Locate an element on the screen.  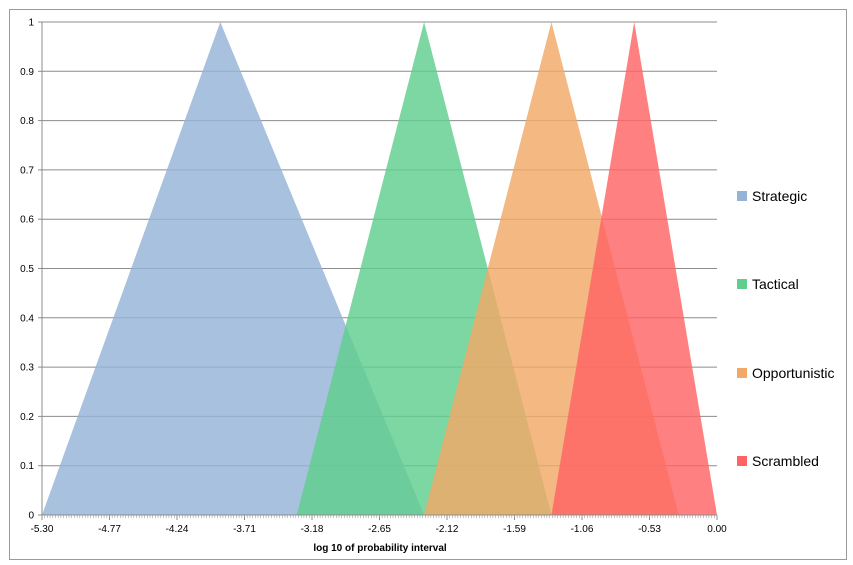
legend-label-tactical: Tactical is located at coordinates (775, 284).